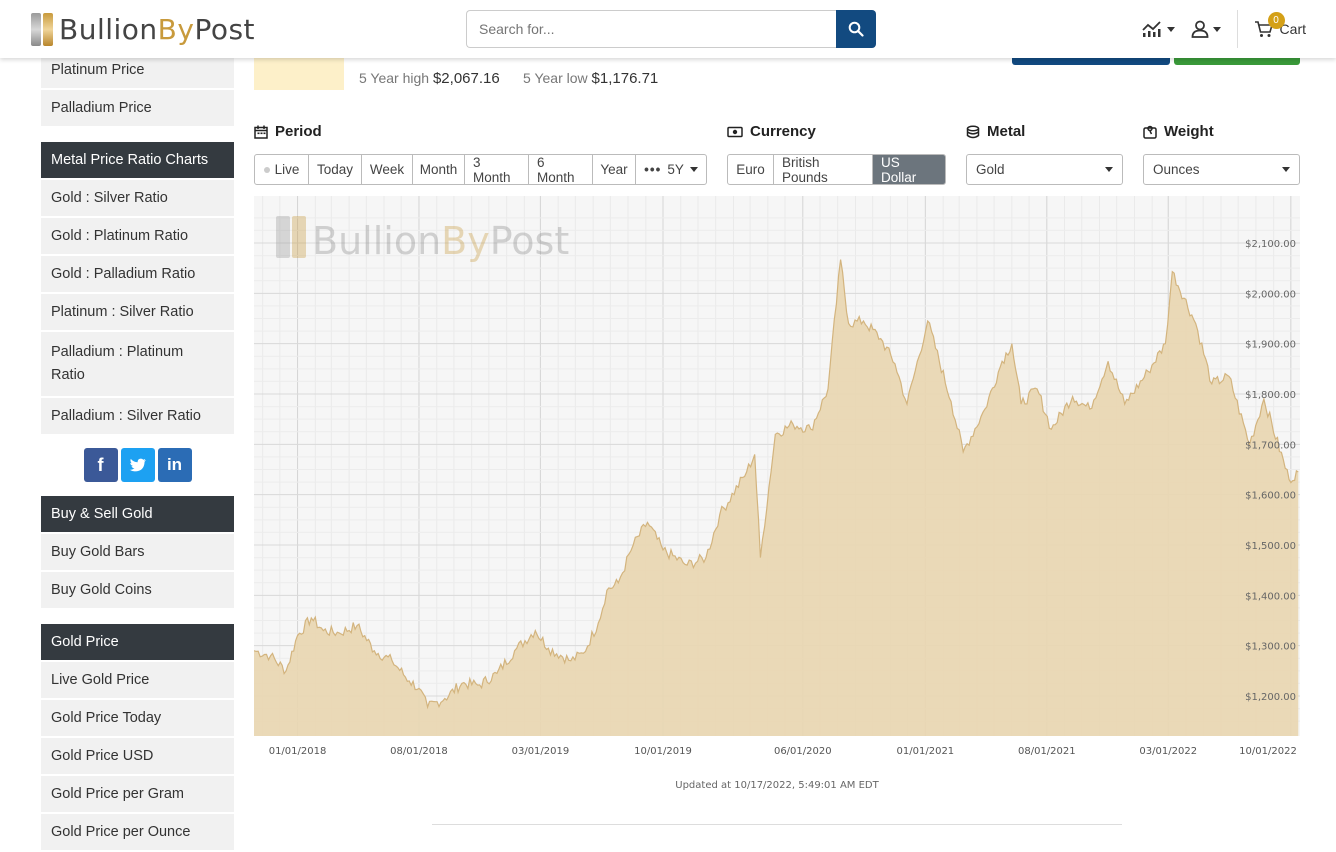 The height and width of the screenshot is (852, 1336). Describe the element at coordinates (1270, 244) in the screenshot. I see `y-tick-label: $2,100.00` at that location.